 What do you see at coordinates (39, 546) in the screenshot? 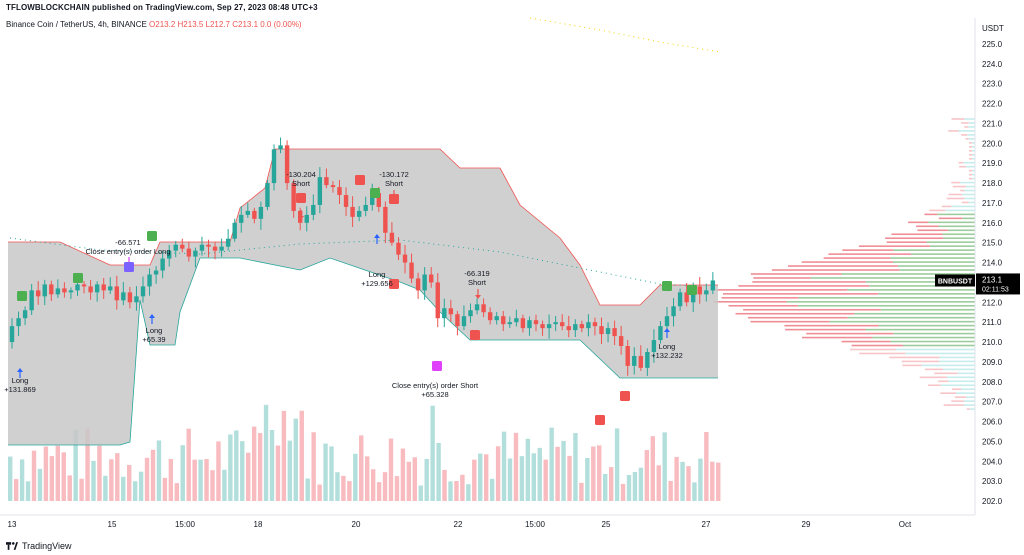
I see `footer-brand: TradingView` at bounding box center [39, 546].